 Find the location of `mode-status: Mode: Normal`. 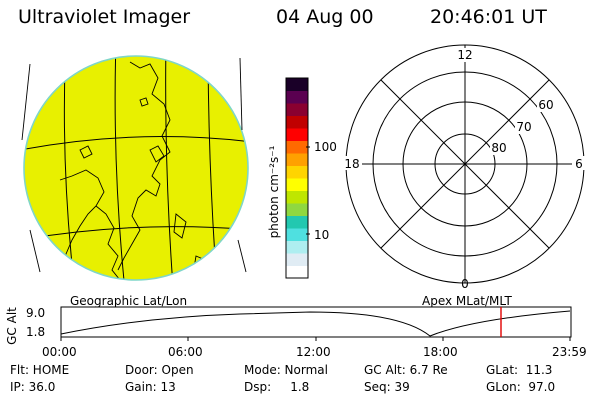

mode-status: Mode: Normal is located at coordinates (286, 370).